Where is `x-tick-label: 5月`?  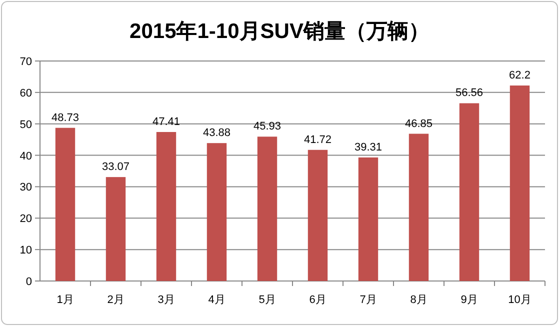 x-tick-label: 5月 is located at coordinates (267, 300).